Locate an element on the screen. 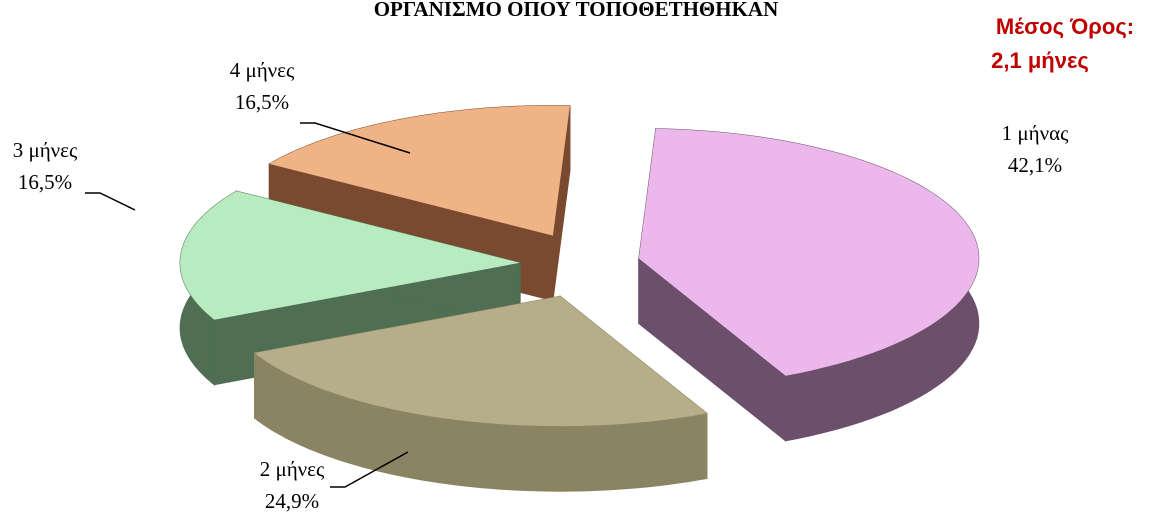  data-label: 42,1% is located at coordinates (1035, 165).